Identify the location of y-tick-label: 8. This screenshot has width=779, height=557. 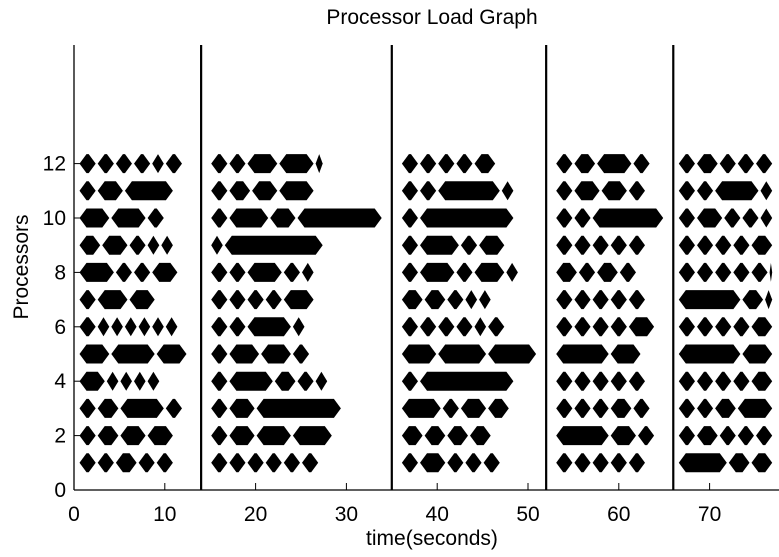
(60, 272).